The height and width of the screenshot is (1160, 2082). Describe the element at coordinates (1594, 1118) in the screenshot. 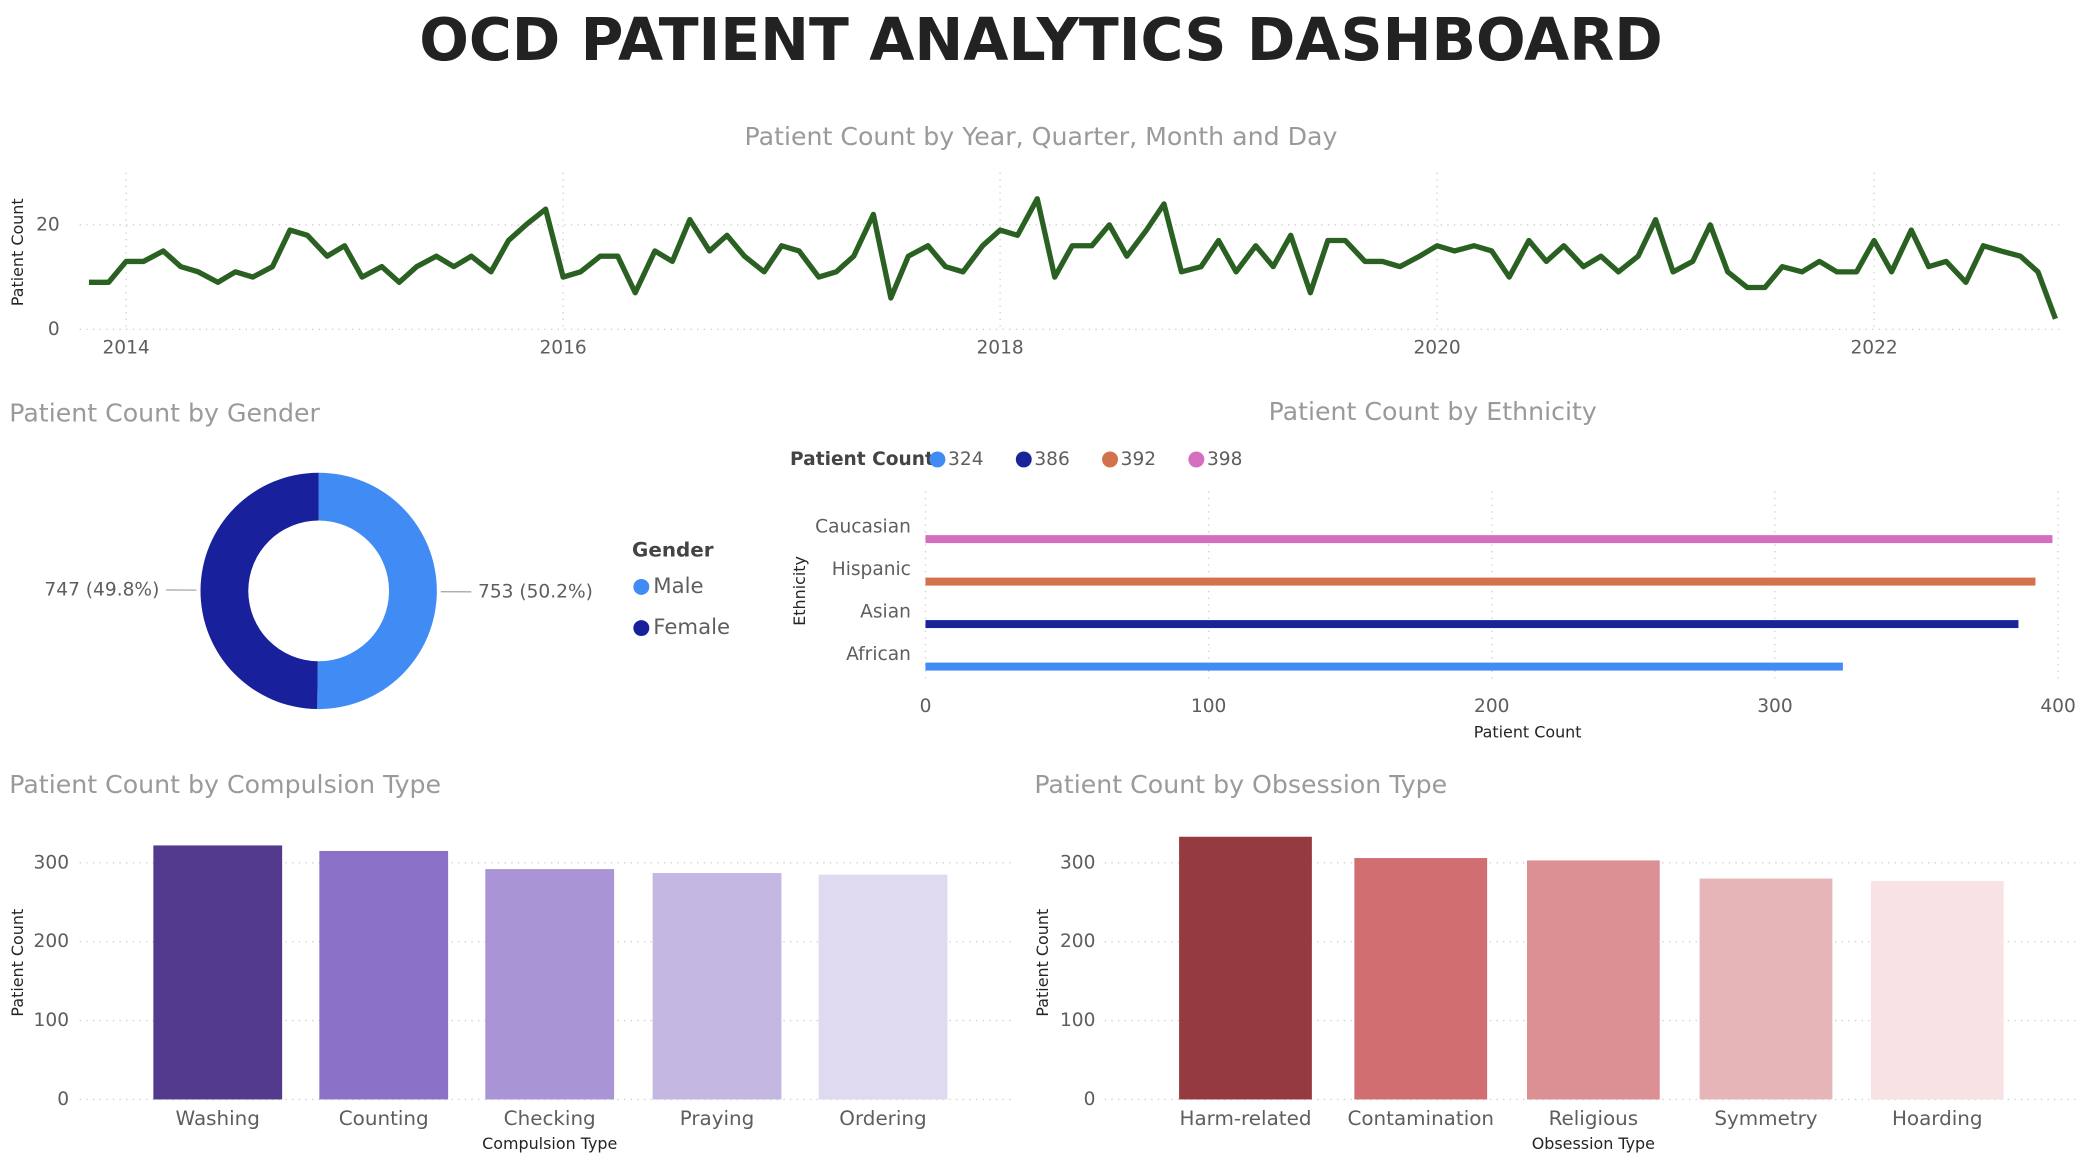

I see `x-tick-label: Religious` at that location.